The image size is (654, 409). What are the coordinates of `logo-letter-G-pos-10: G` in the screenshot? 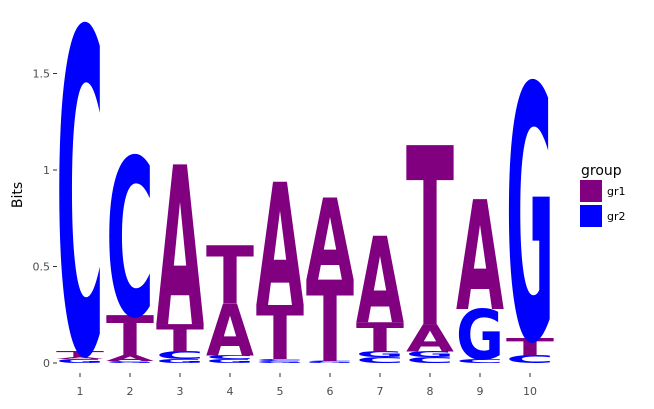 It's located at (530, 212).